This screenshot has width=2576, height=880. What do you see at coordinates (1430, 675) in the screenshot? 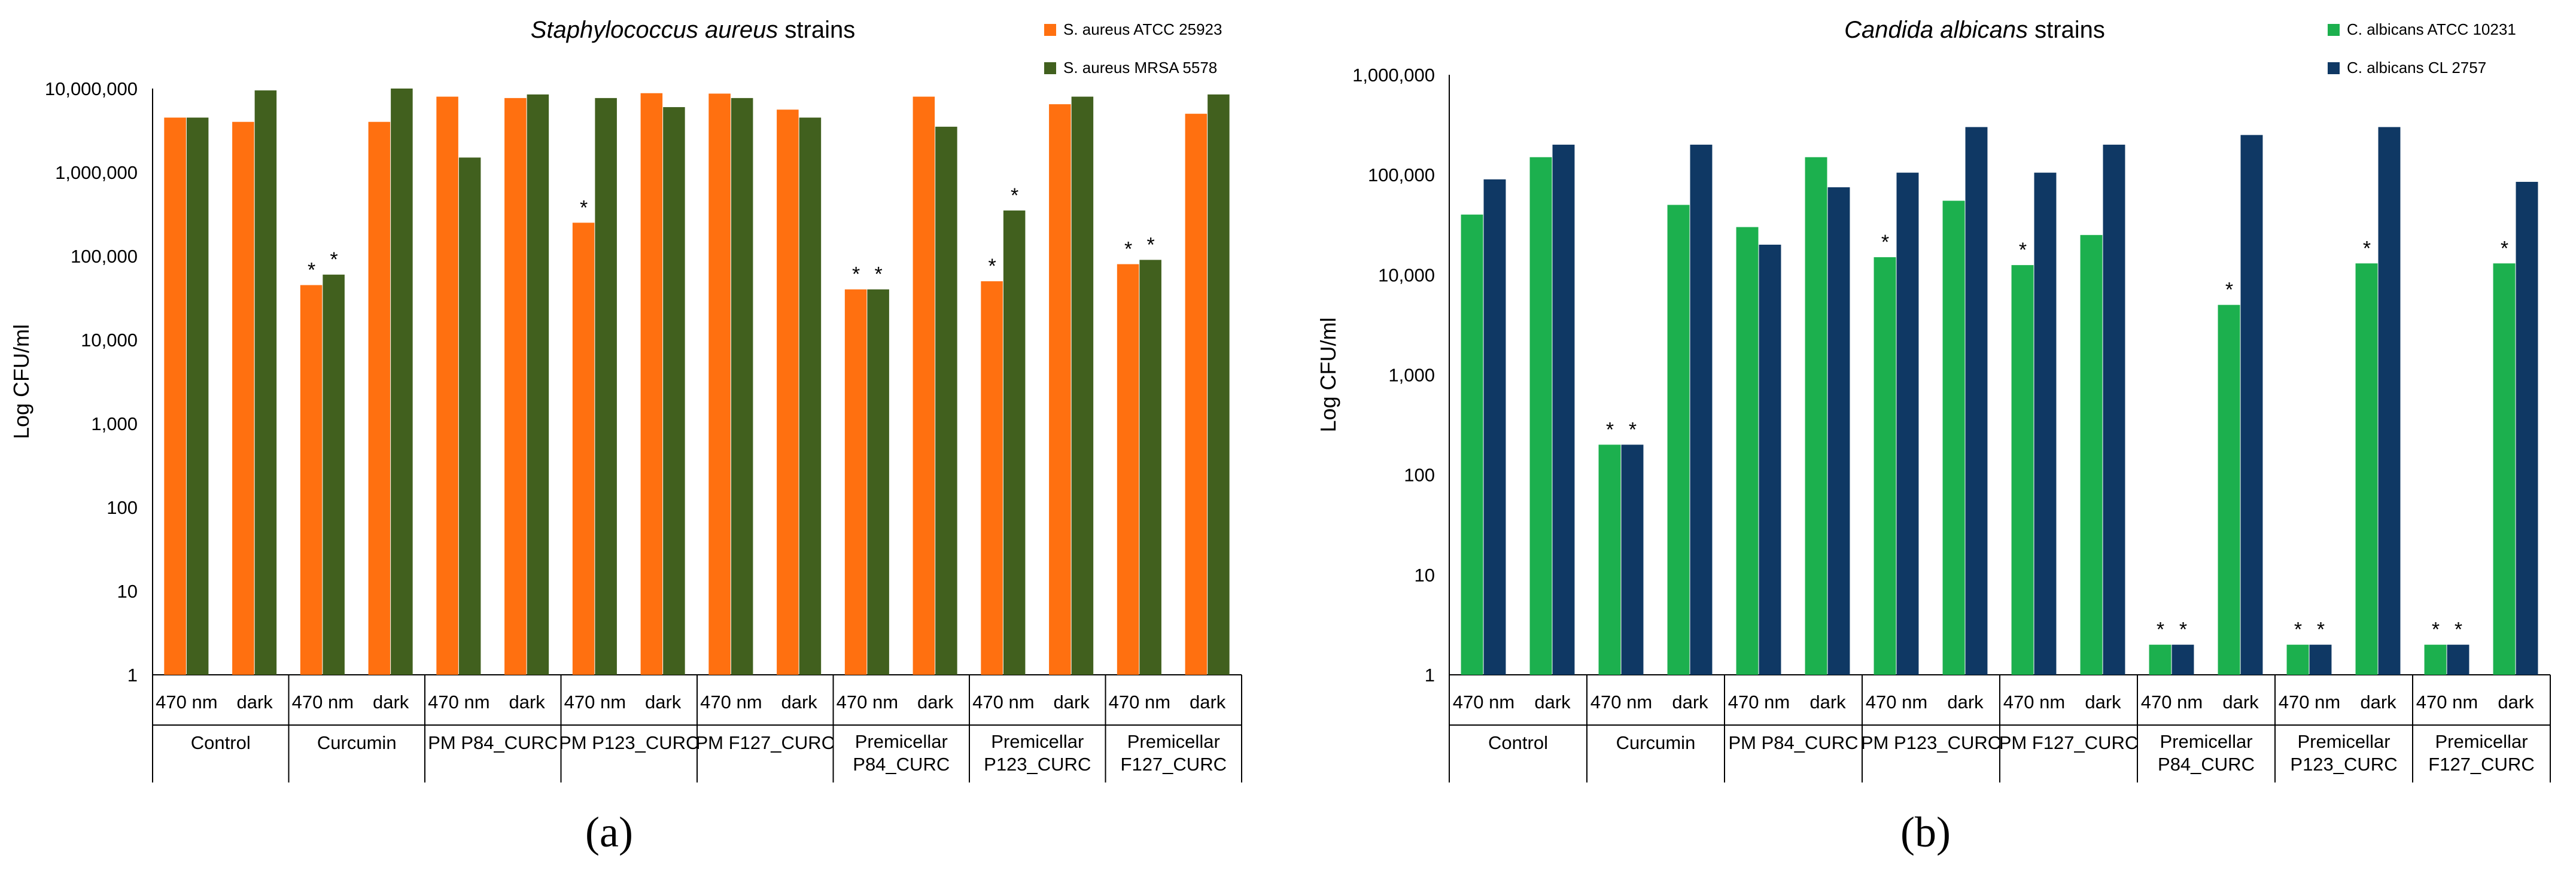
I see `y-tick-label: 1` at bounding box center [1430, 675].